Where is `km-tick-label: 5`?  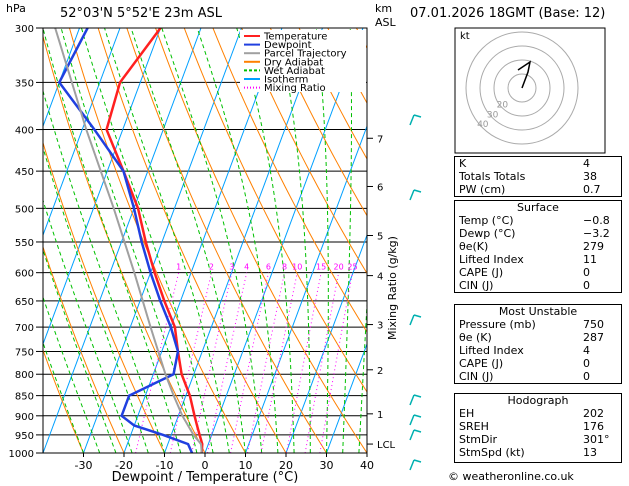
km-tick-label: 5 is located at coordinates (380, 236).